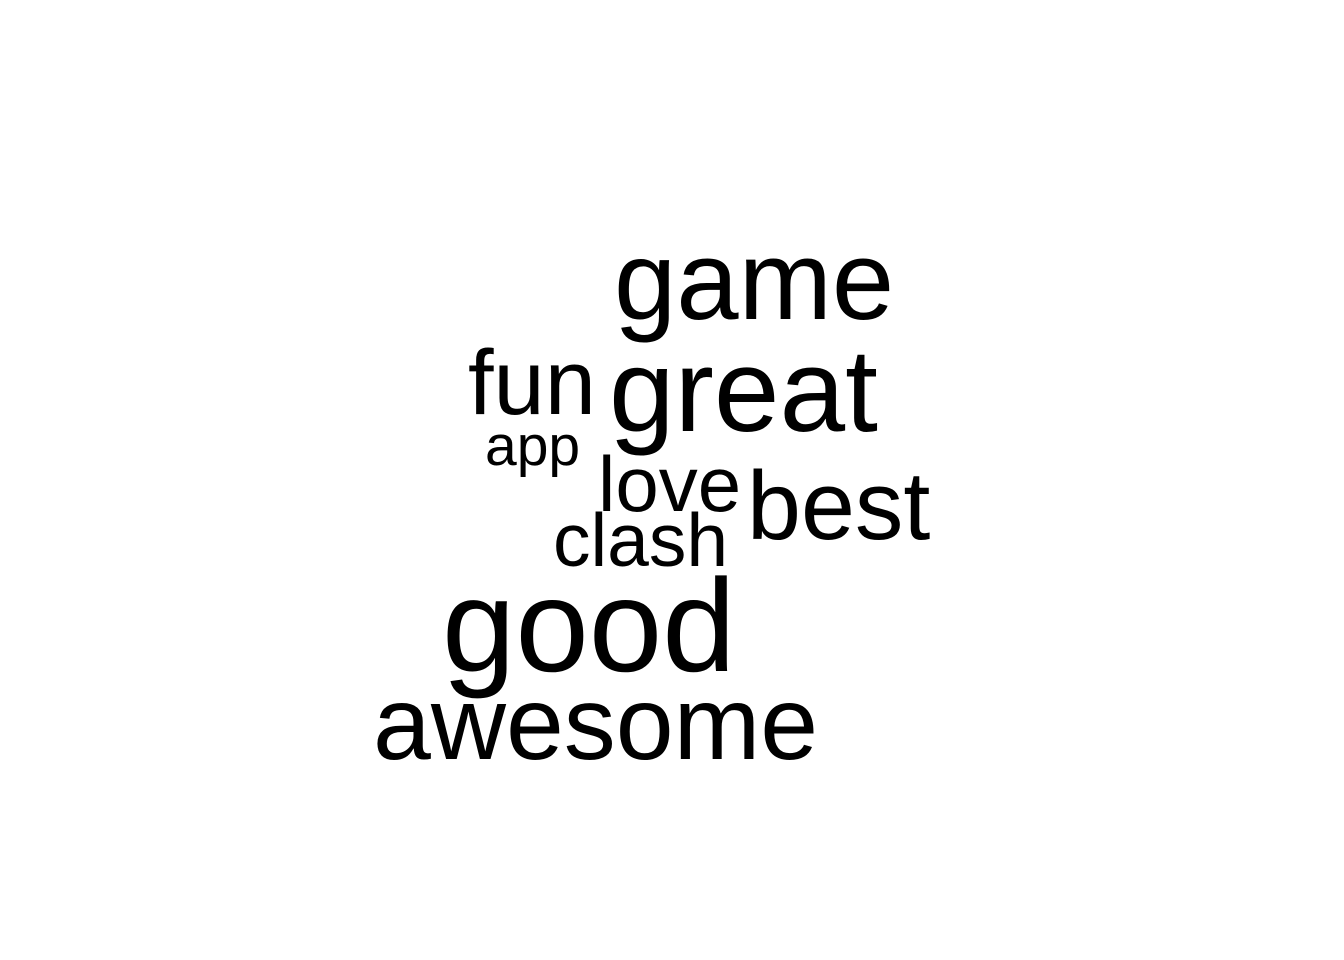 The width and height of the screenshot is (1344, 960). What do you see at coordinates (532, 383) in the screenshot?
I see `word-fun: fun` at bounding box center [532, 383].